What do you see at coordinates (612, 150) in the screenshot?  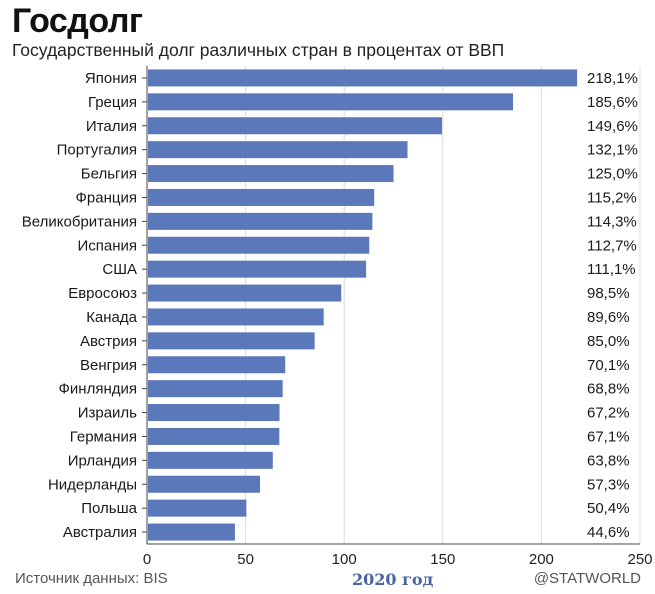 I see `value-label: 132,1%` at bounding box center [612, 150].